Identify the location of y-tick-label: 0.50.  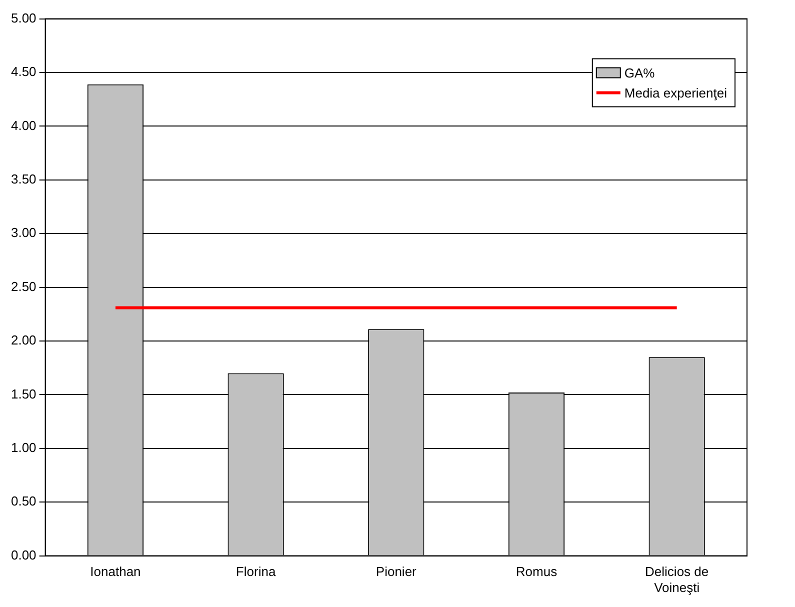
(23, 501).